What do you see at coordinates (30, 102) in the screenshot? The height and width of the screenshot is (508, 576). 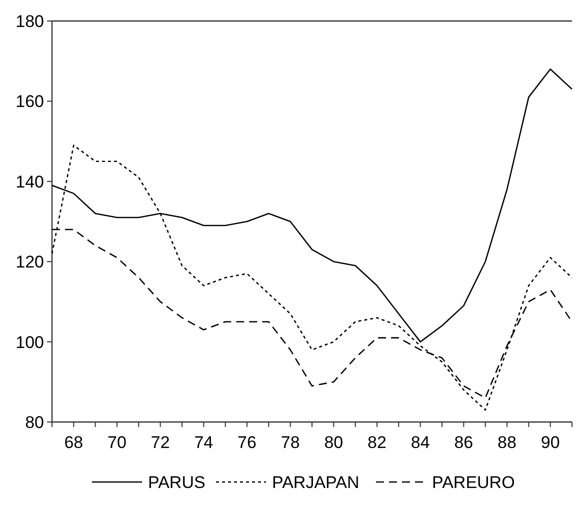 I see `y-tick-label: 160` at bounding box center [30, 102].